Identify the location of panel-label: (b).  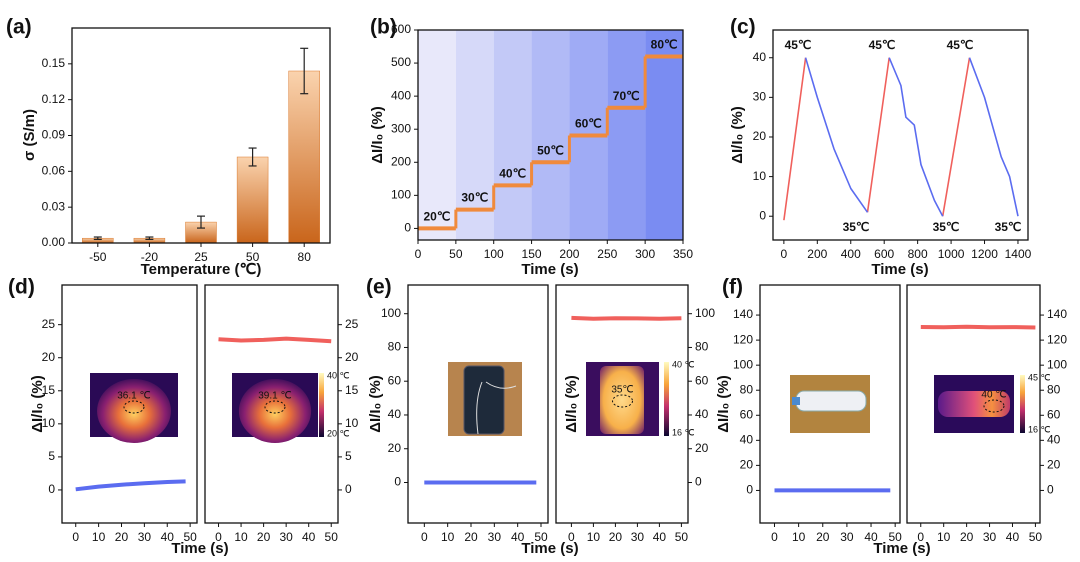
(383, 27).